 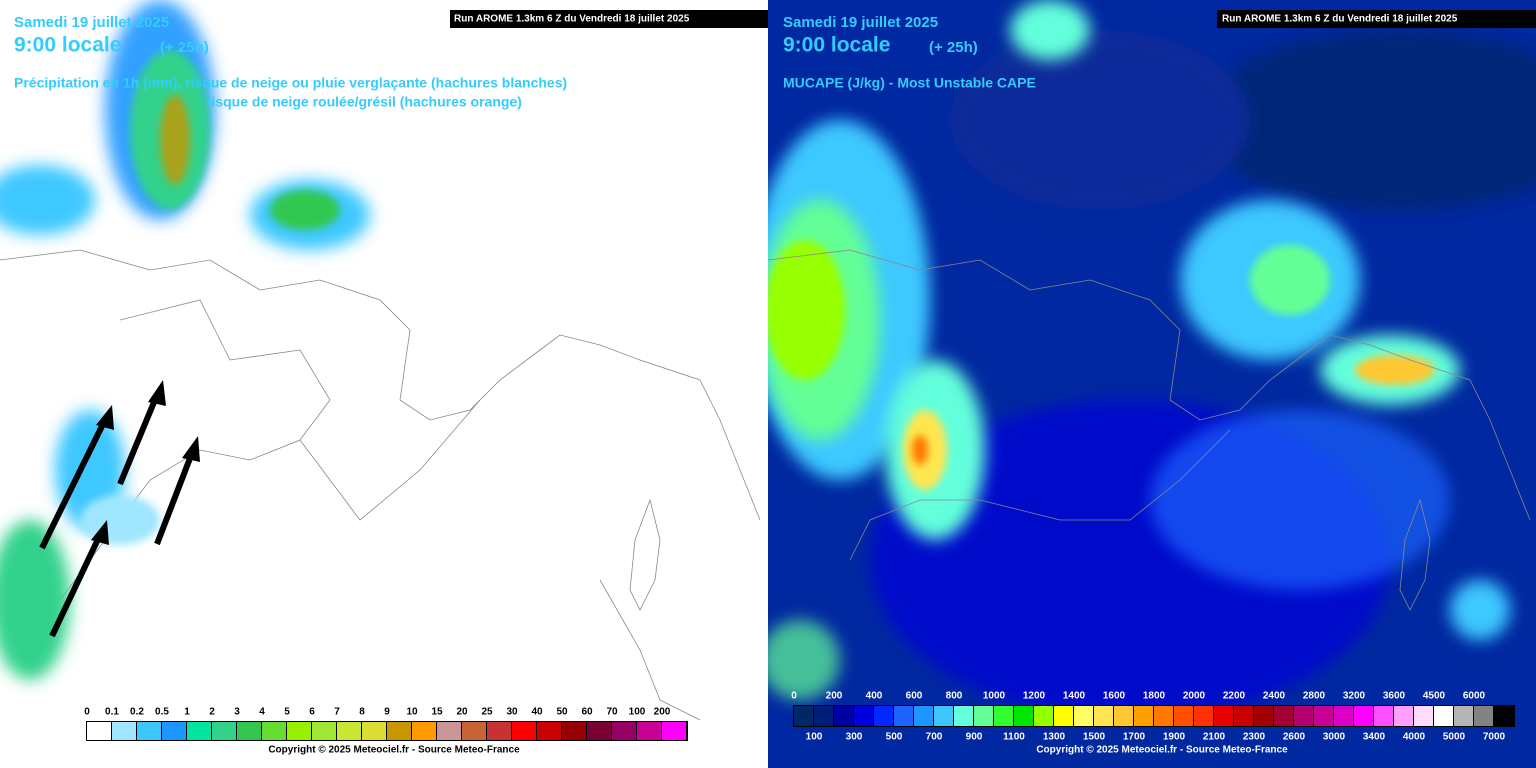 I want to click on run-box, so click(x=1376, y=19).